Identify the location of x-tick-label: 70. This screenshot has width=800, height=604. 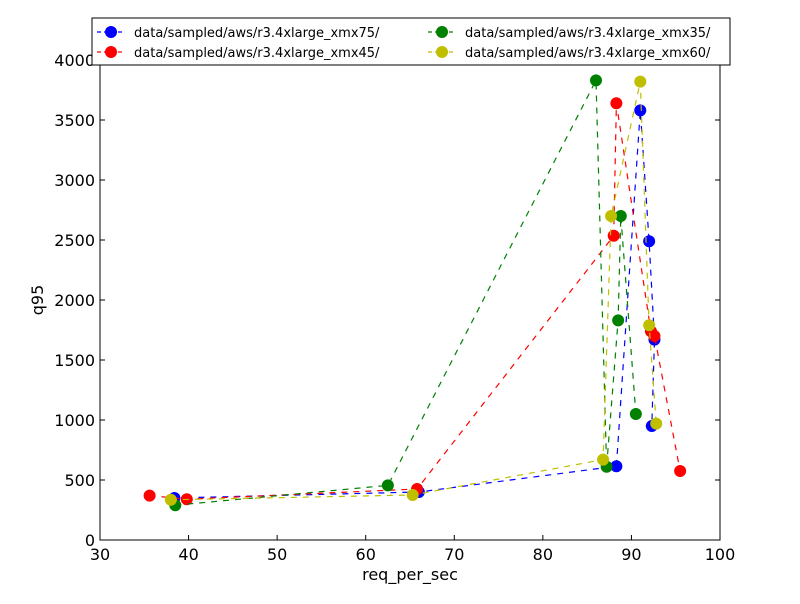
(454, 554).